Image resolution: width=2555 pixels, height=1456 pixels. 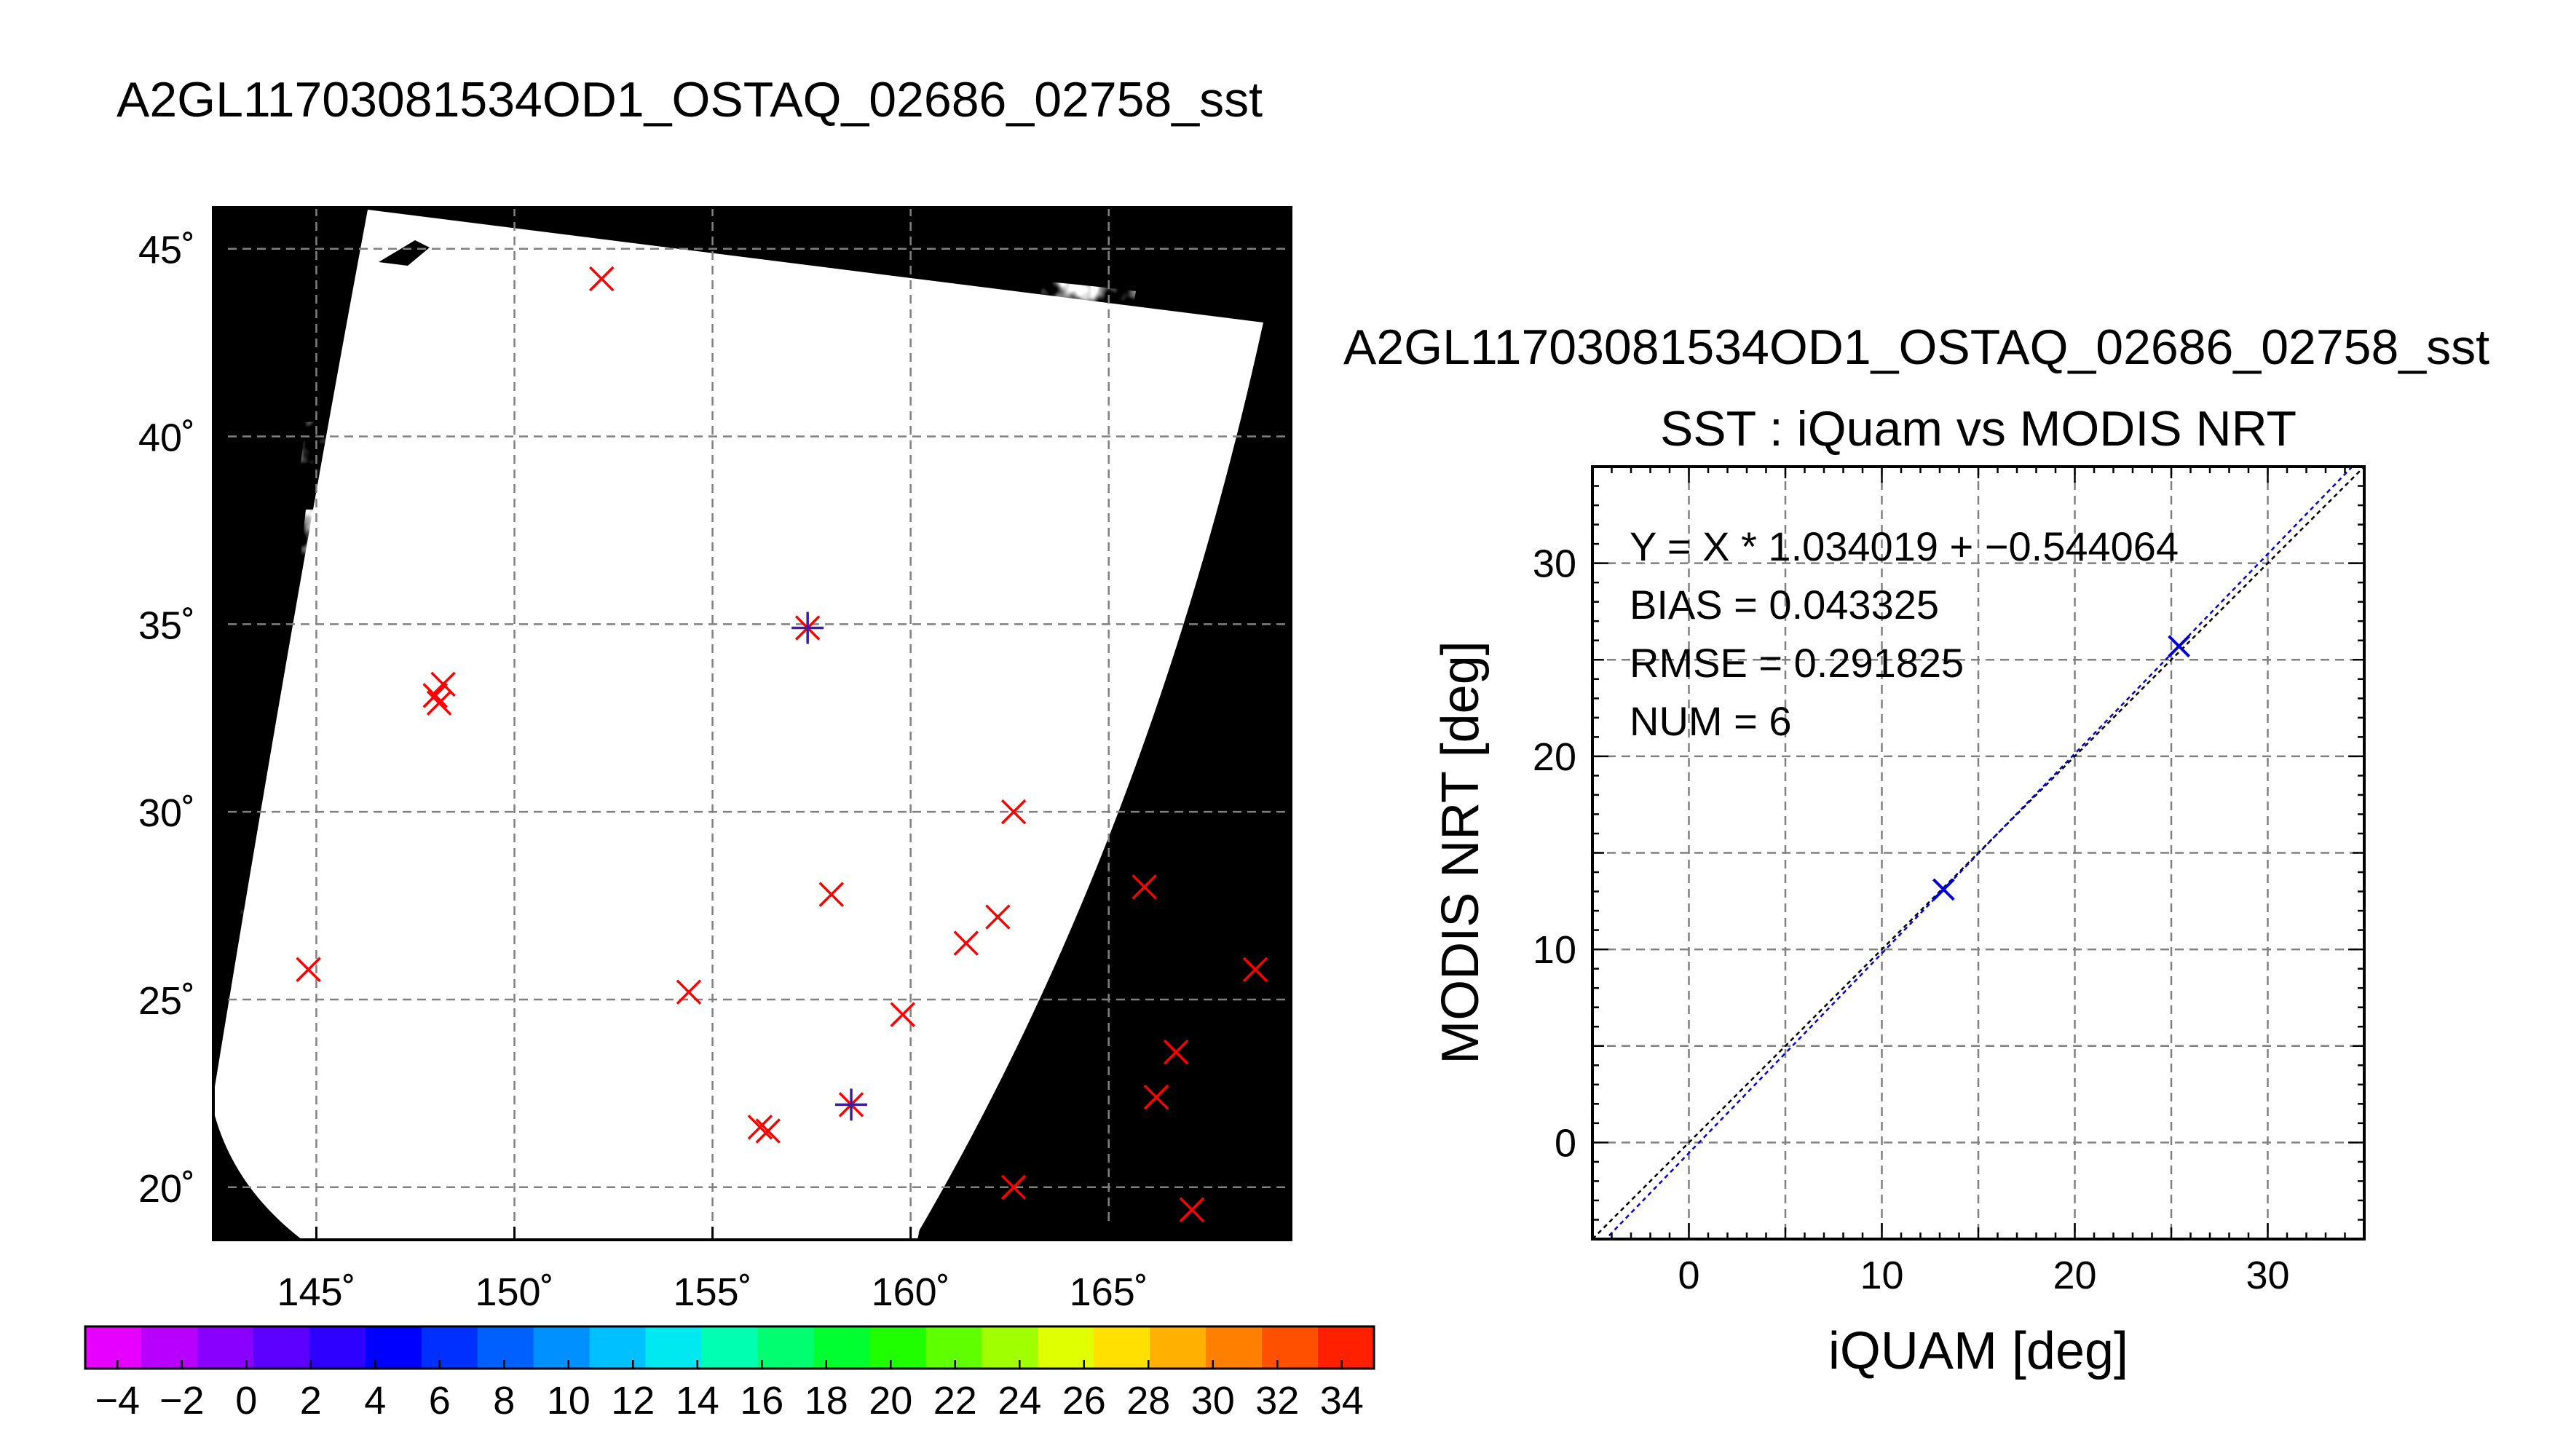 I want to click on map-xtick-label: 145˚, so click(x=316, y=1292).